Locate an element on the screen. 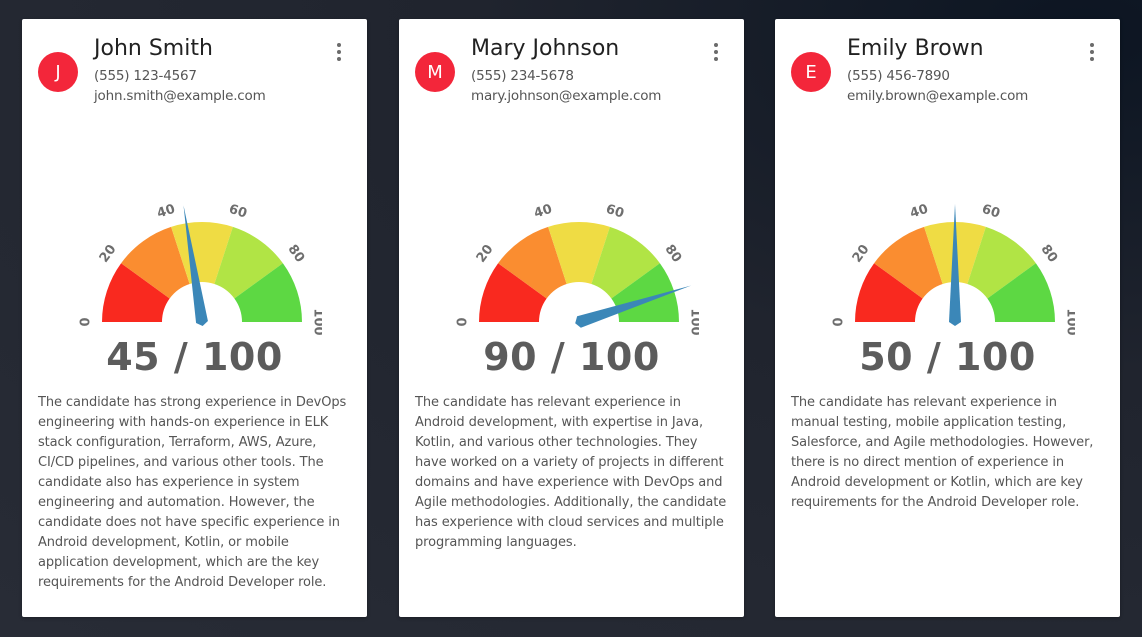  score-value: 45 / 100 is located at coordinates (194, 357).